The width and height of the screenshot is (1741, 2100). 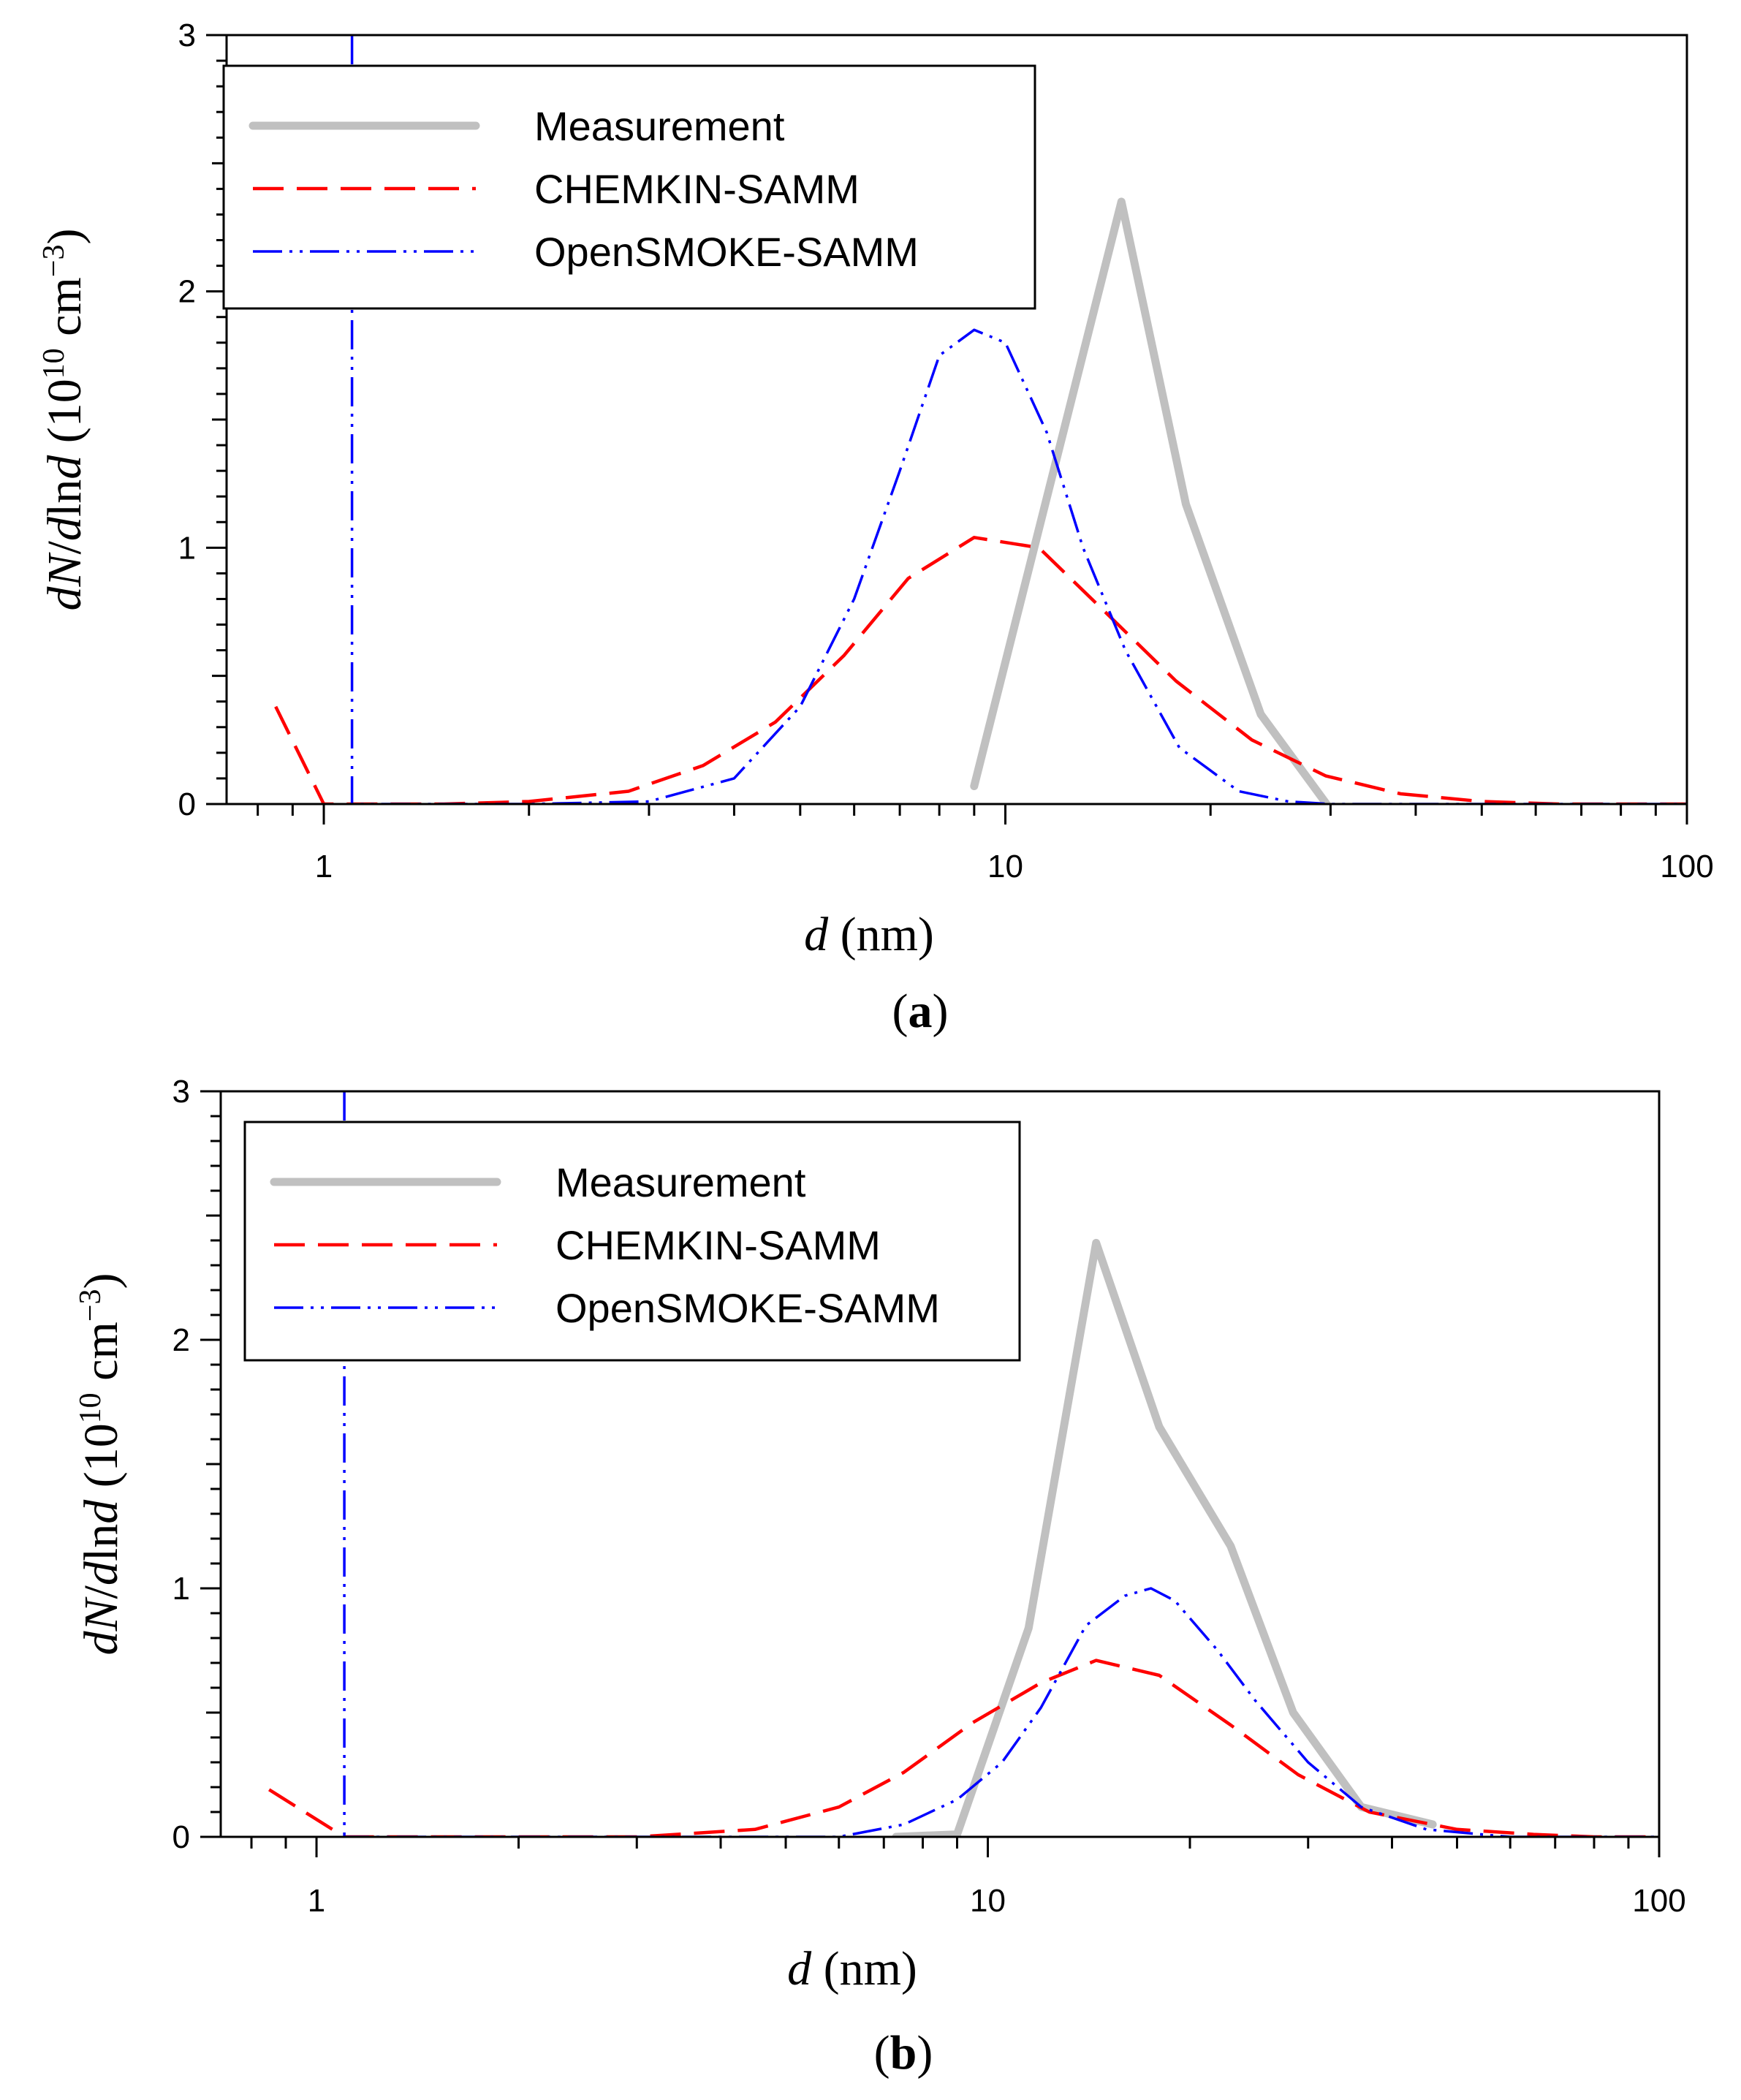 I want to click on legend-box, so click(x=632, y=1241).